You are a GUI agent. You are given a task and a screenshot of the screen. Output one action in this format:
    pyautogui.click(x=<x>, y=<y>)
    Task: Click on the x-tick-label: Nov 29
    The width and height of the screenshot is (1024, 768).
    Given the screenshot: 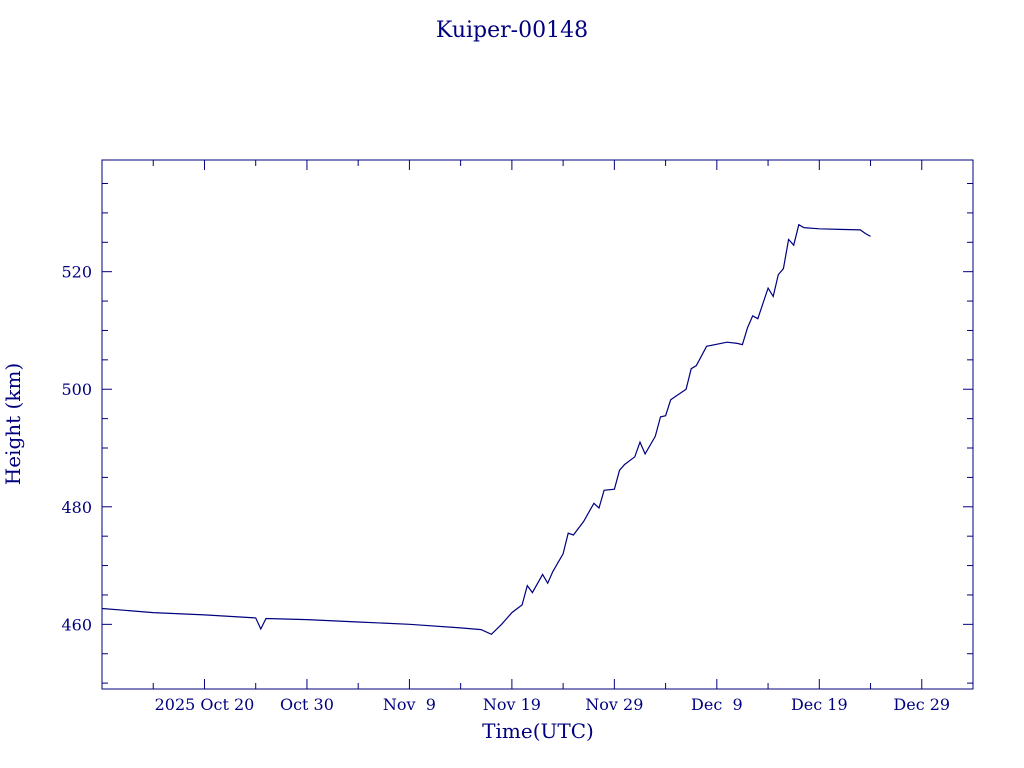 What is the action you would take?
    pyautogui.click(x=614, y=704)
    